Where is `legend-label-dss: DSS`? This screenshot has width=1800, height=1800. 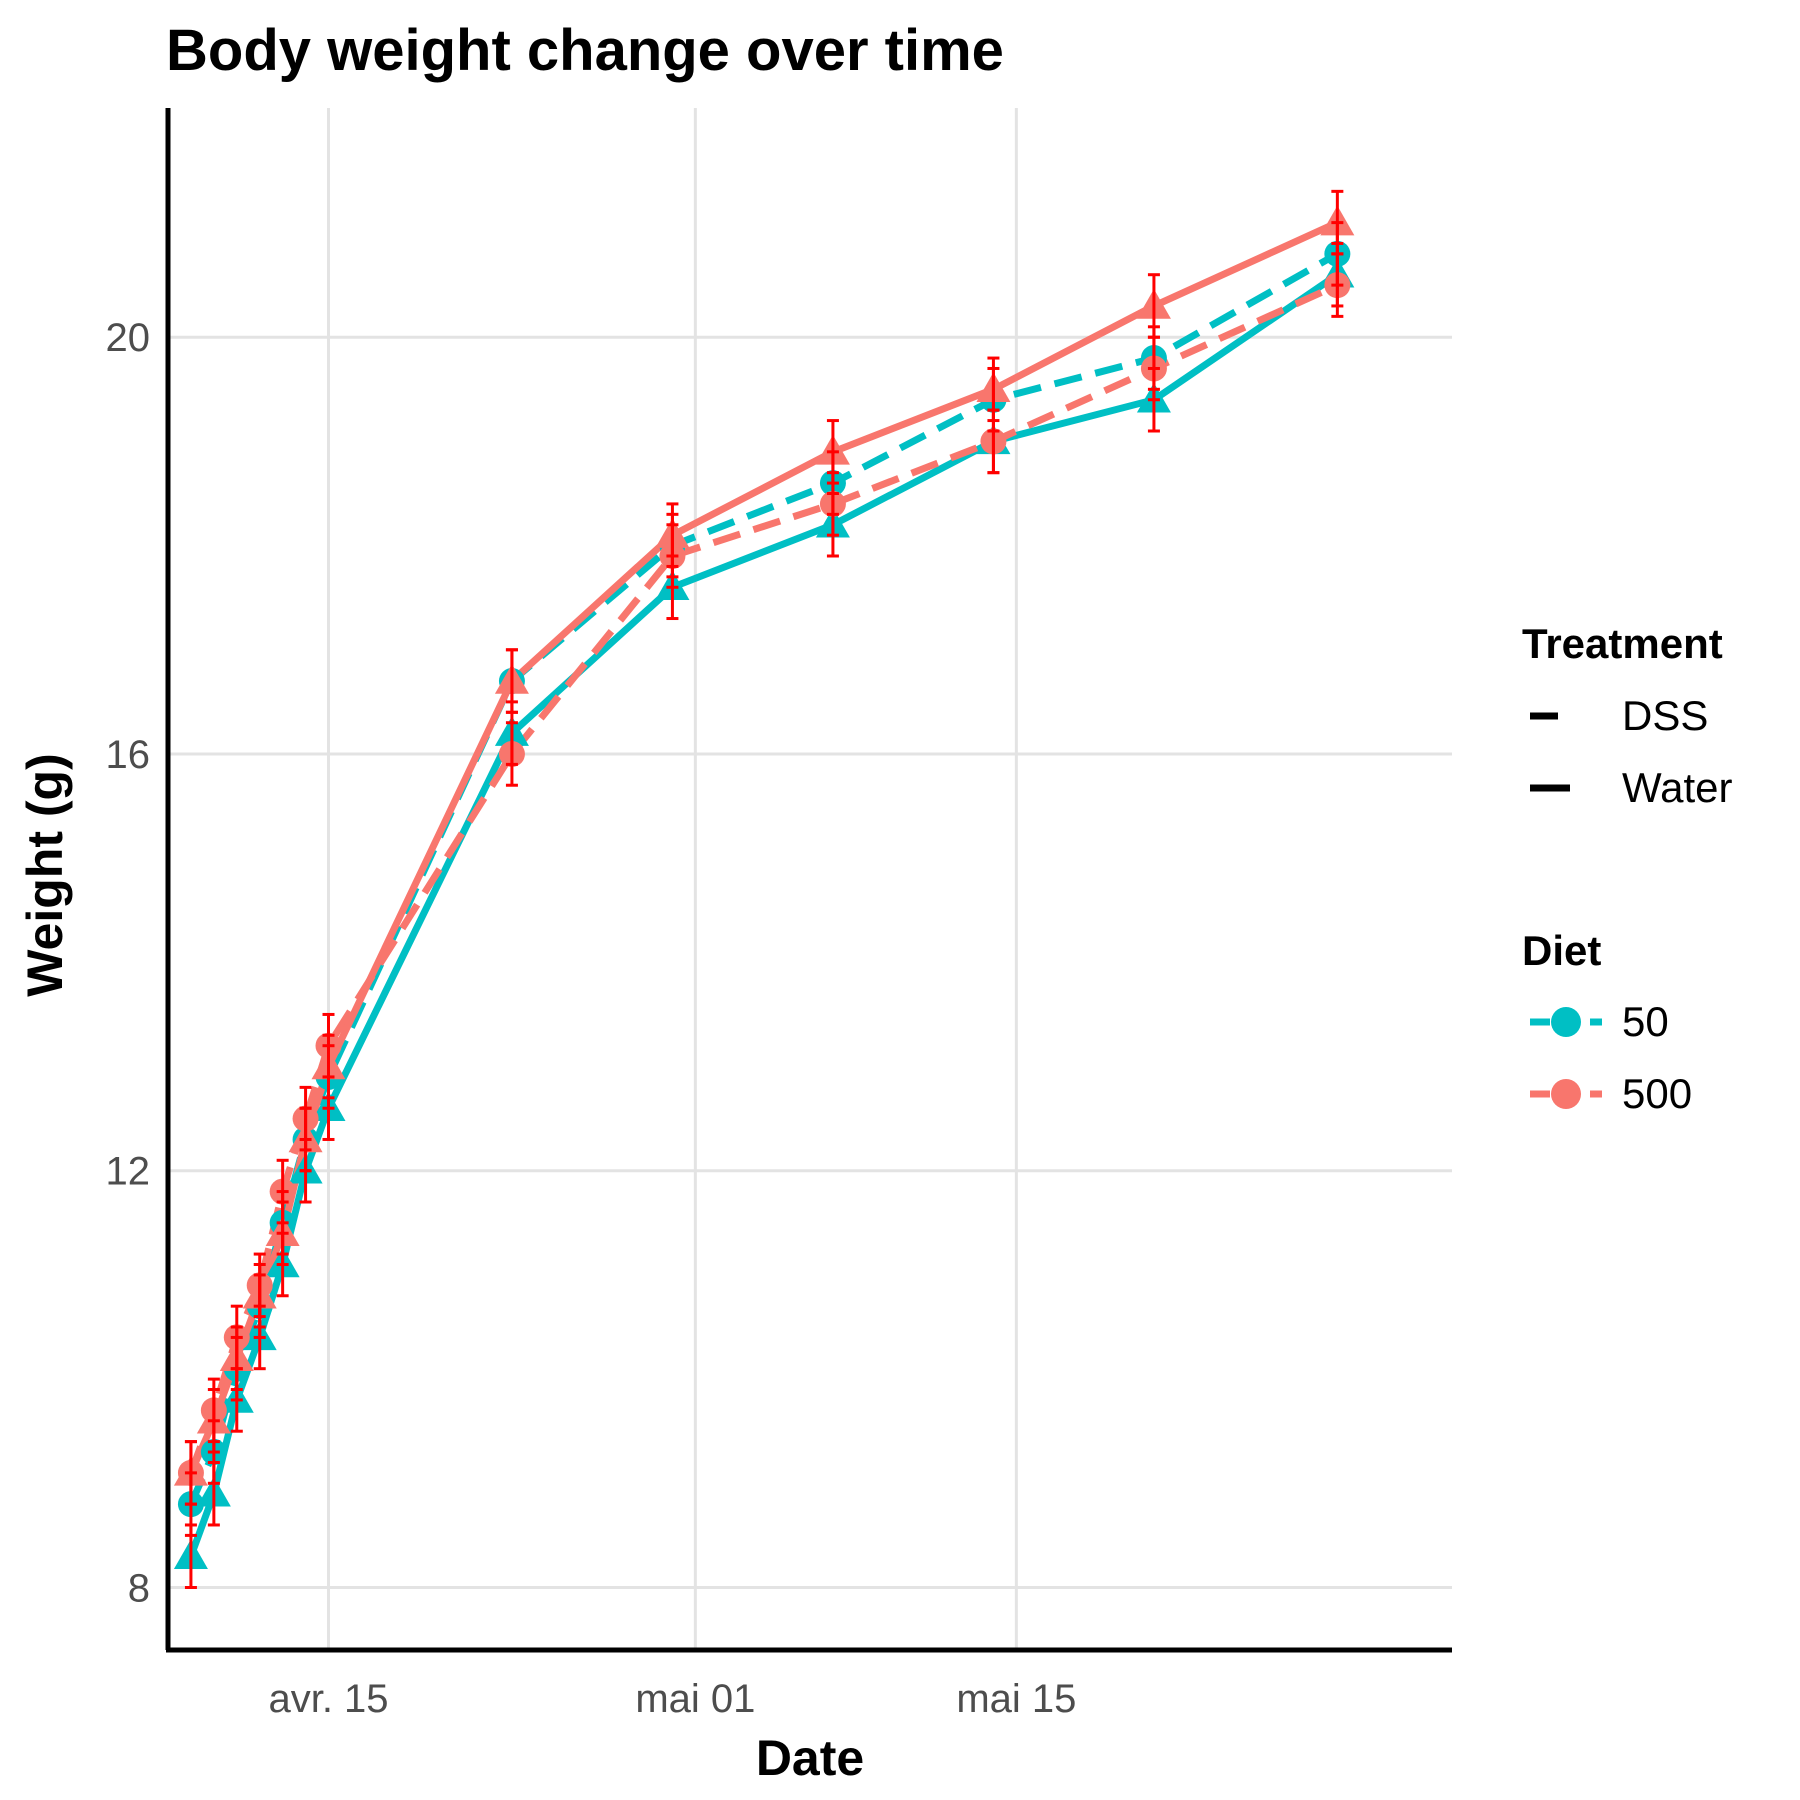
legend-label-dss: DSS is located at coordinates (1665, 715).